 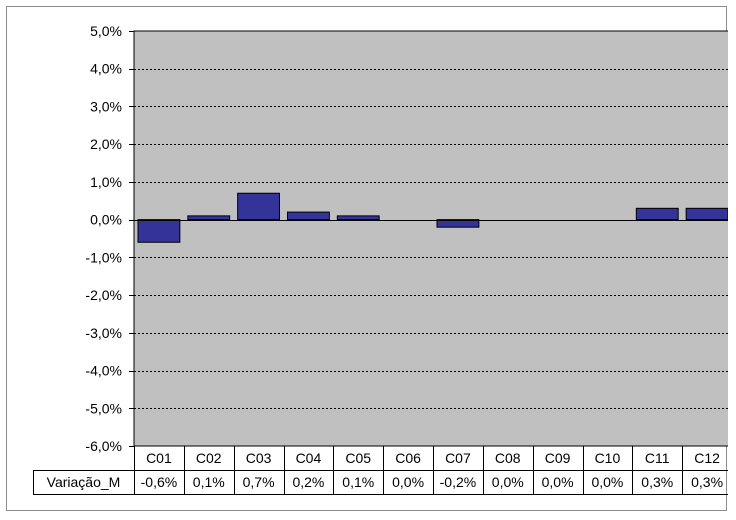 I want to click on x-category-label: C06, so click(x=408, y=458).